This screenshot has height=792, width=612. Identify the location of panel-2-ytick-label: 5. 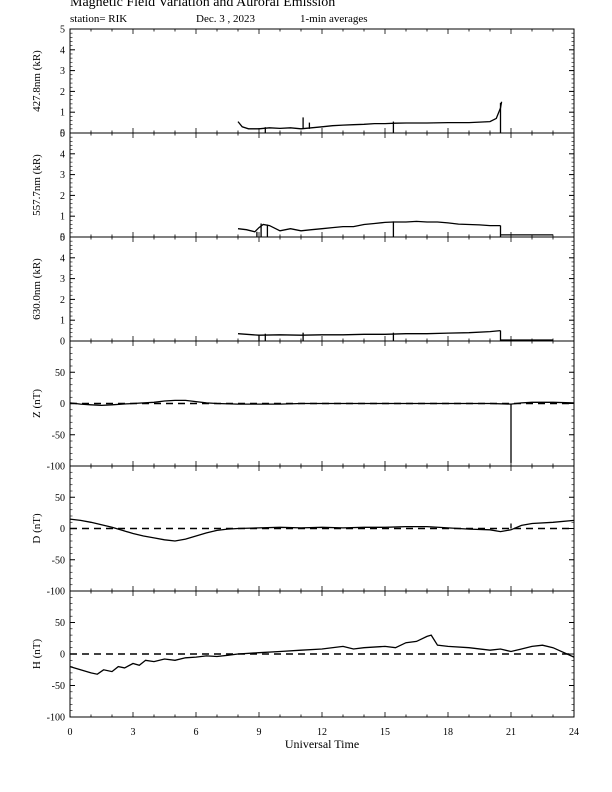
(62, 134).